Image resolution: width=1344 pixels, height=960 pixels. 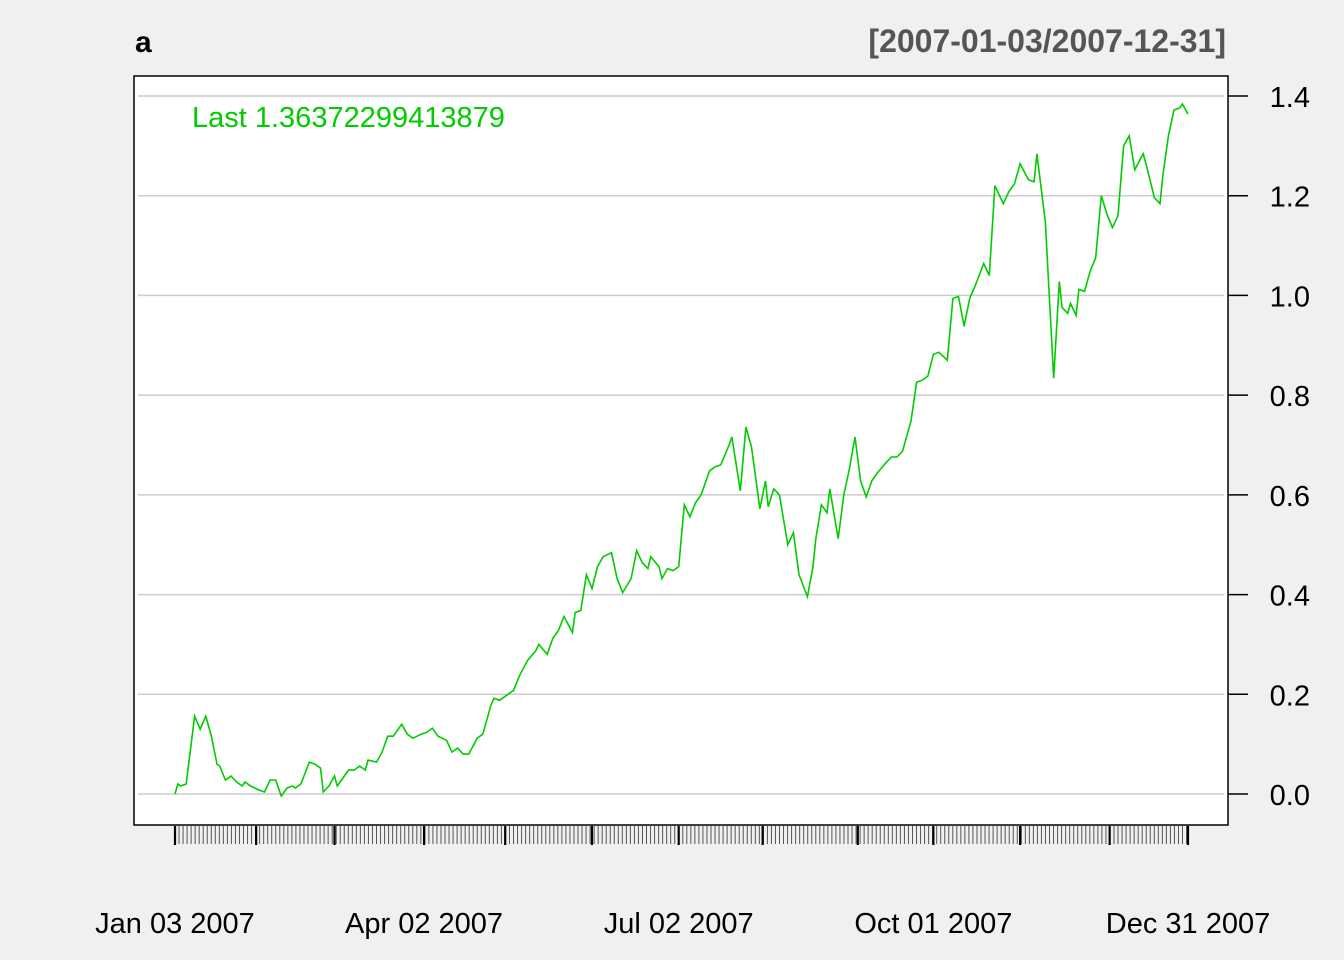 What do you see at coordinates (933, 924) in the screenshot?
I see `x-tick-label: Oct 01 2007` at bounding box center [933, 924].